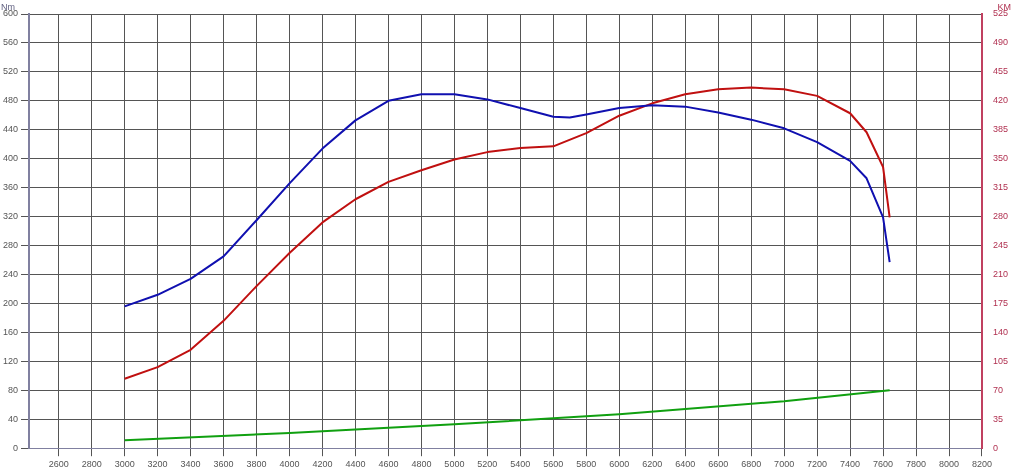 This screenshot has height=473, width=1013. What do you see at coordinates (995, 447) in the screenshot?
I see `y2-tick-label: 0` at bounding box center [995, 447].